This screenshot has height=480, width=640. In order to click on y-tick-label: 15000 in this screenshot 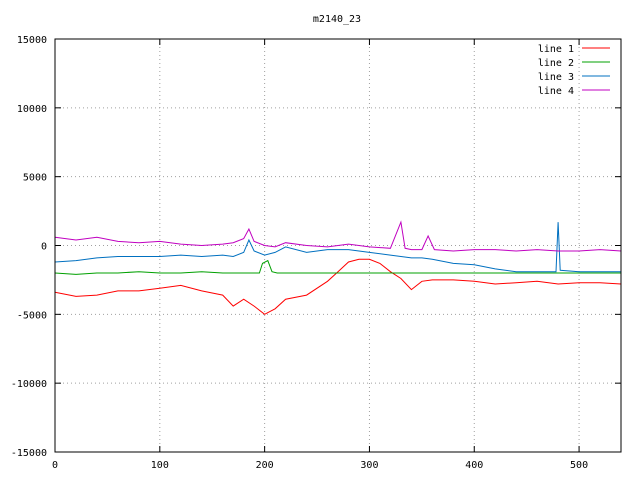, I will do `click(32, 40)`.